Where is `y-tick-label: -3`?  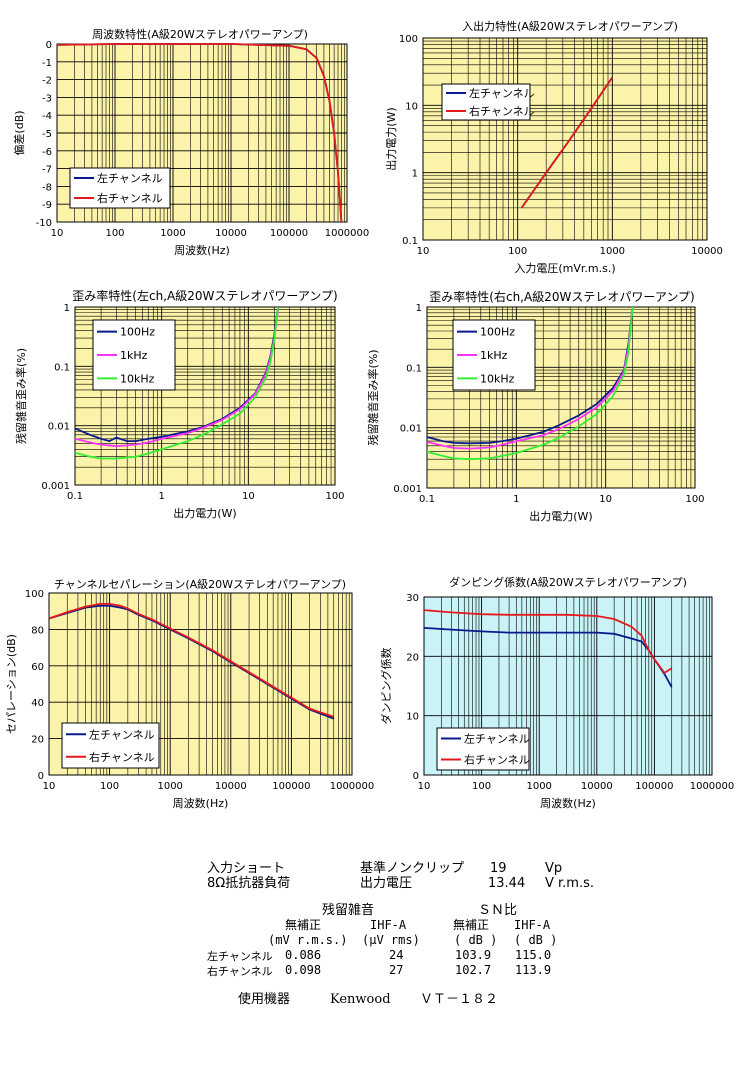 y-tick-label: -3 is located at coordinates (47, 98).